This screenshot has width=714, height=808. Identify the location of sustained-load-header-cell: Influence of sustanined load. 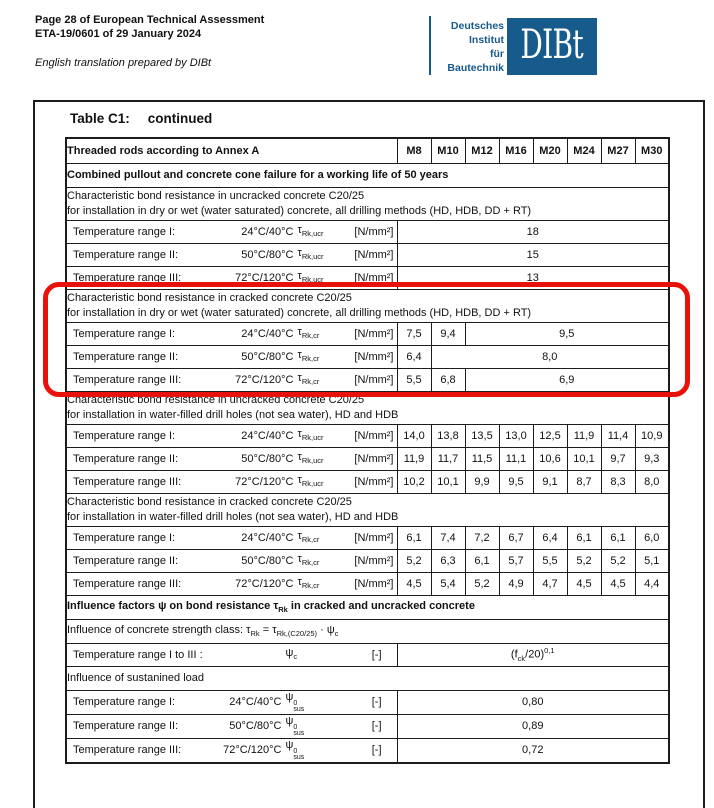
(367, 678).